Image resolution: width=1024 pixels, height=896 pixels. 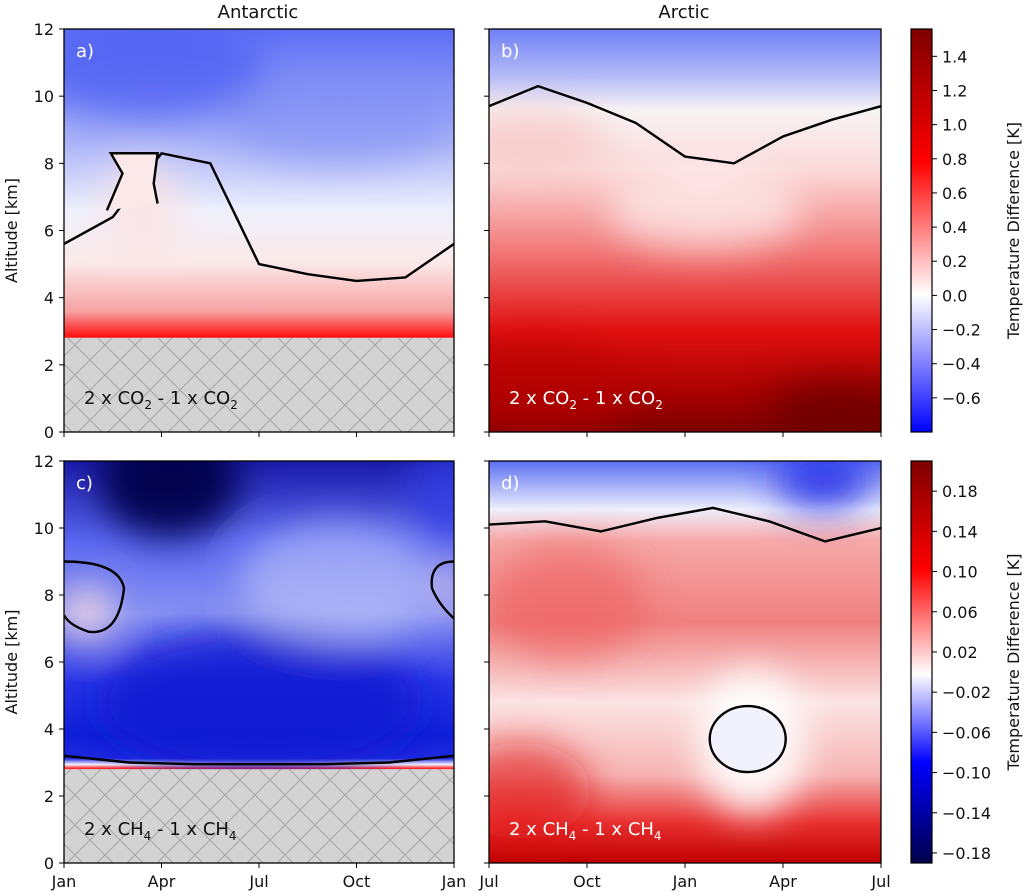 What do you see at coordinates (966, 773) in the screenshot?
I see `colorbar-tick-label: −0.10` at bounding box center [966, 773].